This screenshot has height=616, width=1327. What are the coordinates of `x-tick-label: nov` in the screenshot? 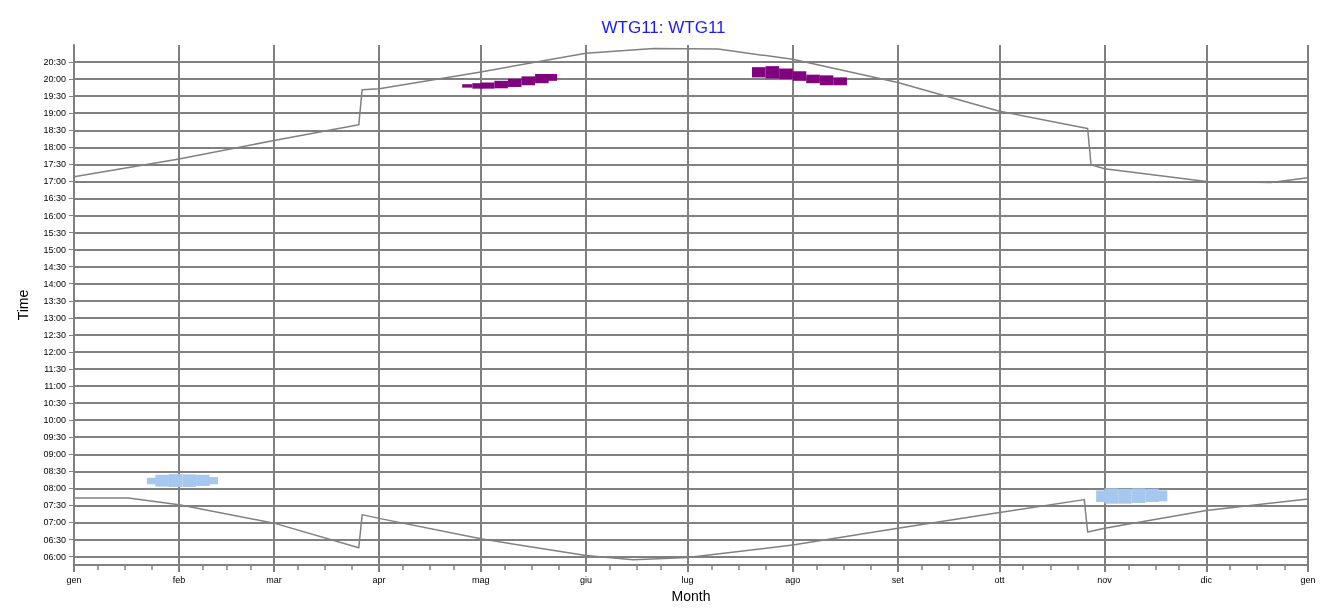 It's located at (1105, 579).